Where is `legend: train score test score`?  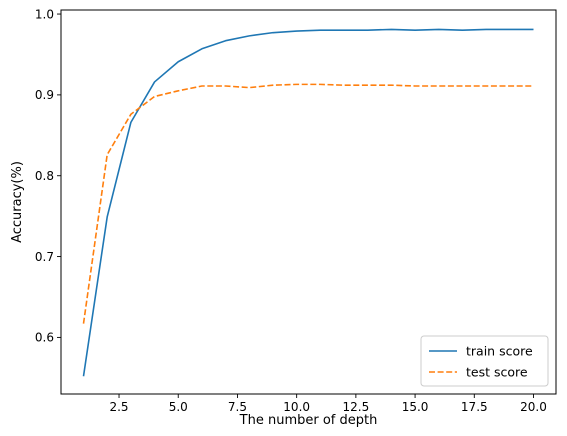
legend: train score test score is located at coordinates (484, 361).